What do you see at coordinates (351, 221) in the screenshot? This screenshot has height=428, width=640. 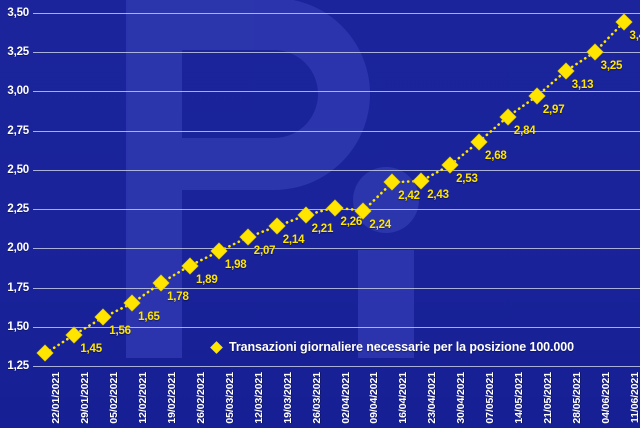 I see `data-point-label: 2,26` at bounding box center [351, 221].